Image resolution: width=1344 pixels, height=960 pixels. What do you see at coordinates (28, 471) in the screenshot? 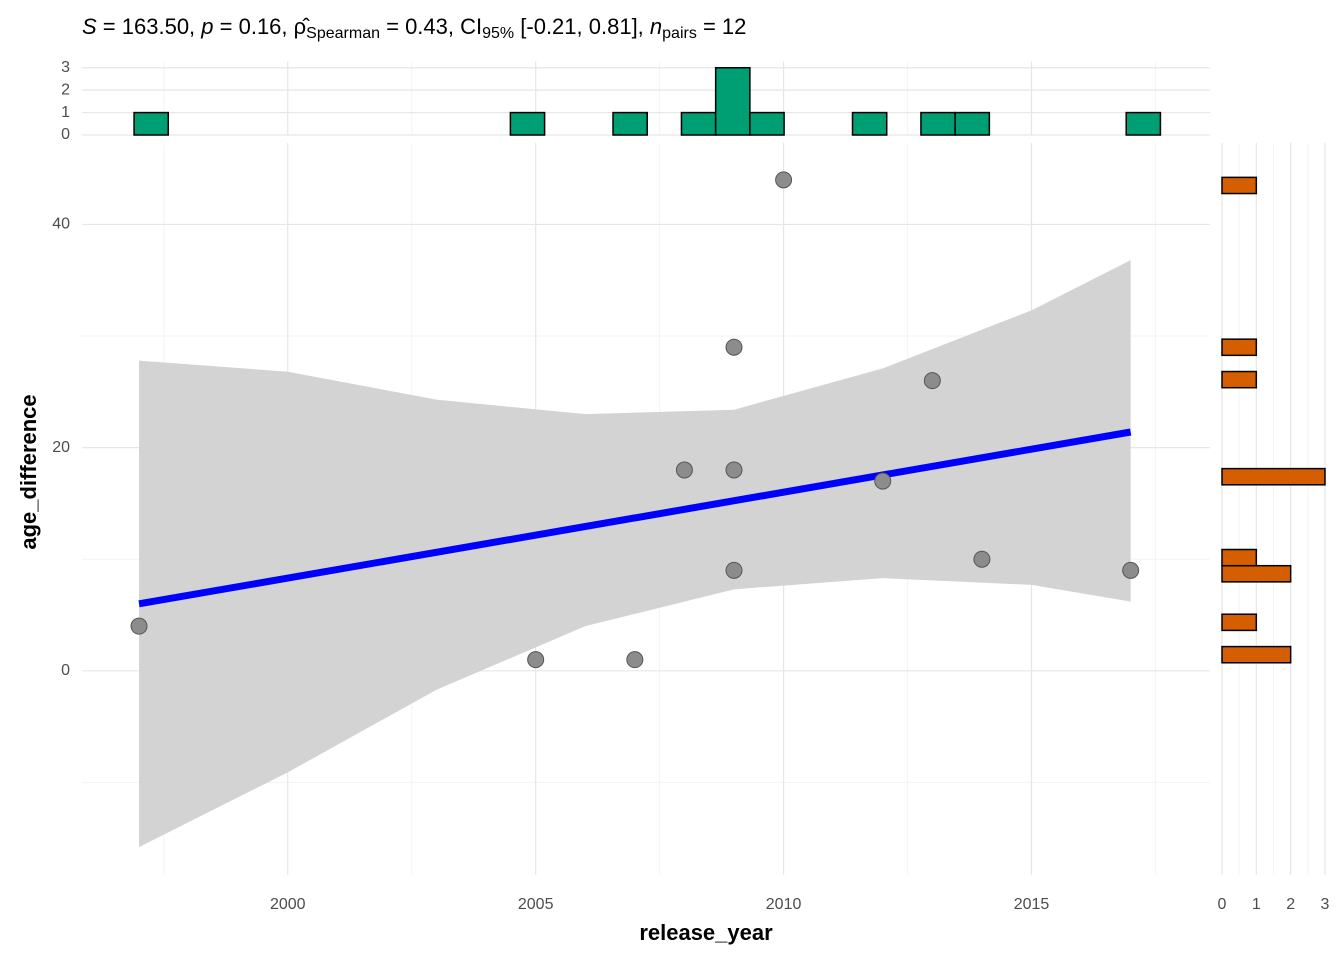
I see `y-axis-title: age_difference` at bounding box center [28, 471].